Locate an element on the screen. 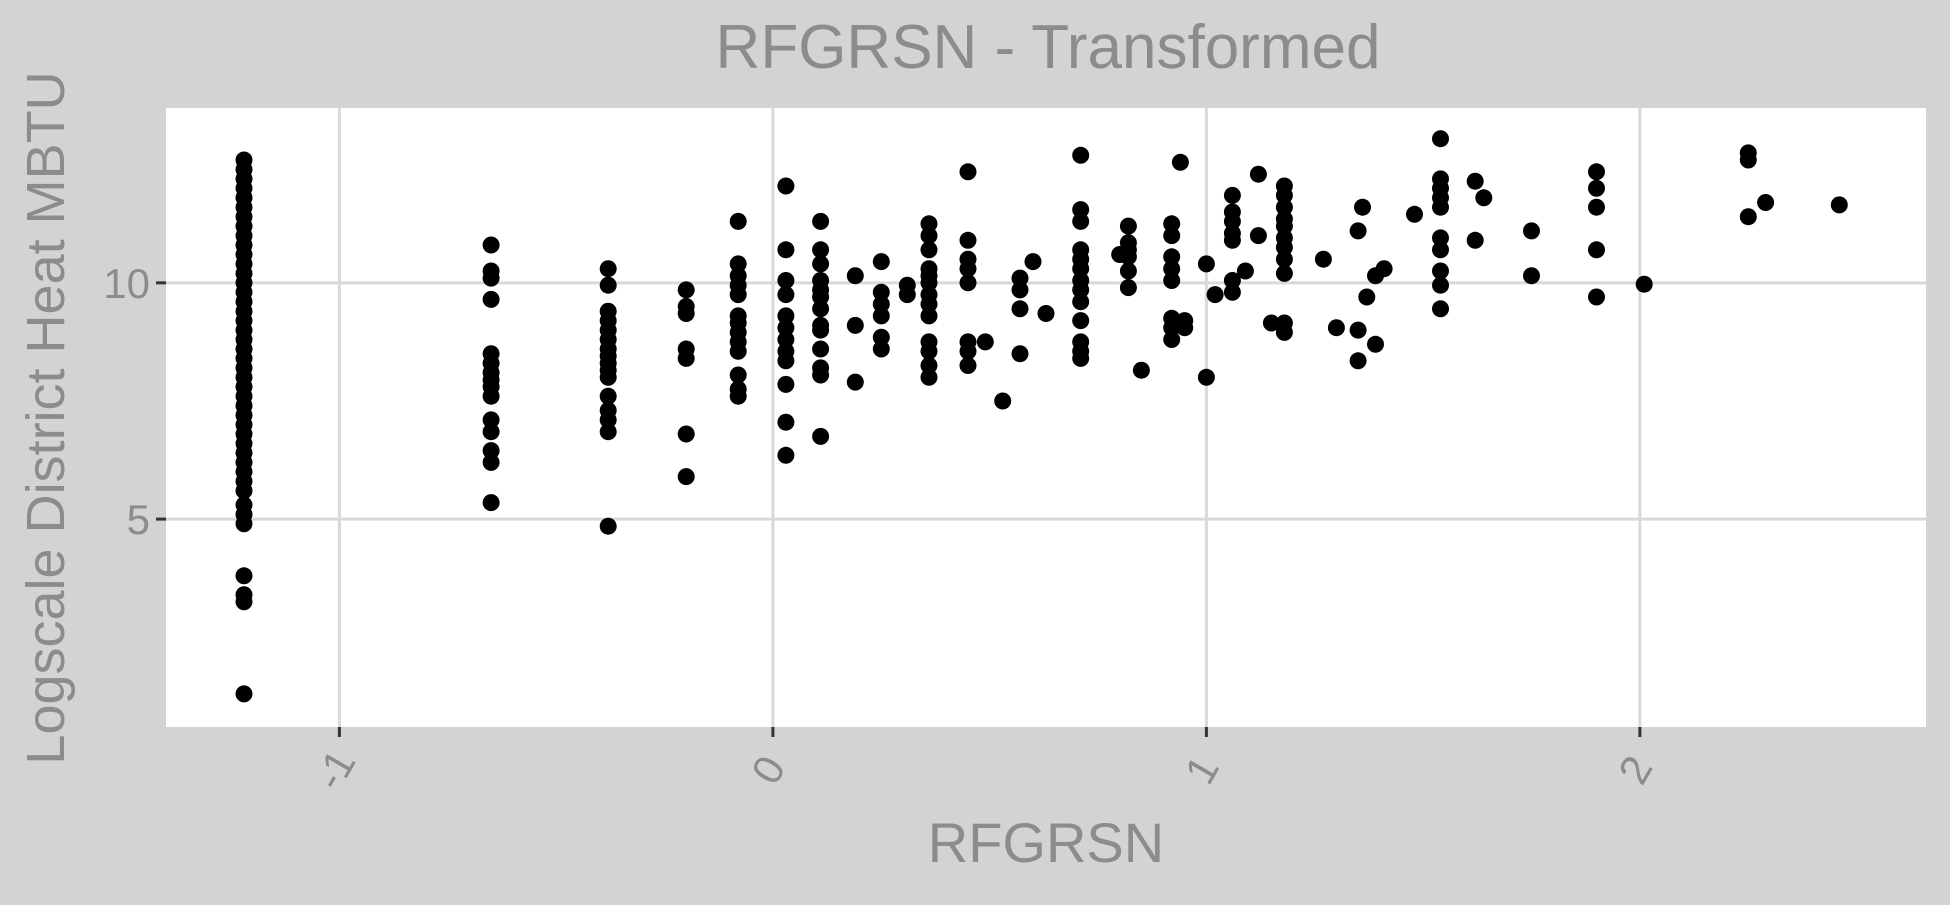 Image resolution: width=1950 pixels, height=905 pixels. y-axis-label: Logscale District Heat MBTU is located at coordinates (46, 417).